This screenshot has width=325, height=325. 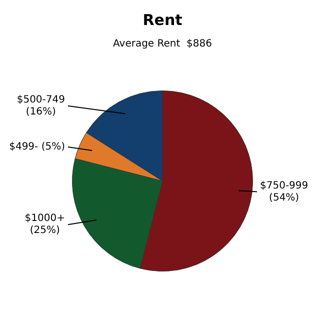 I want to click on slice-label: $750-999, so click(x=284, y=186).